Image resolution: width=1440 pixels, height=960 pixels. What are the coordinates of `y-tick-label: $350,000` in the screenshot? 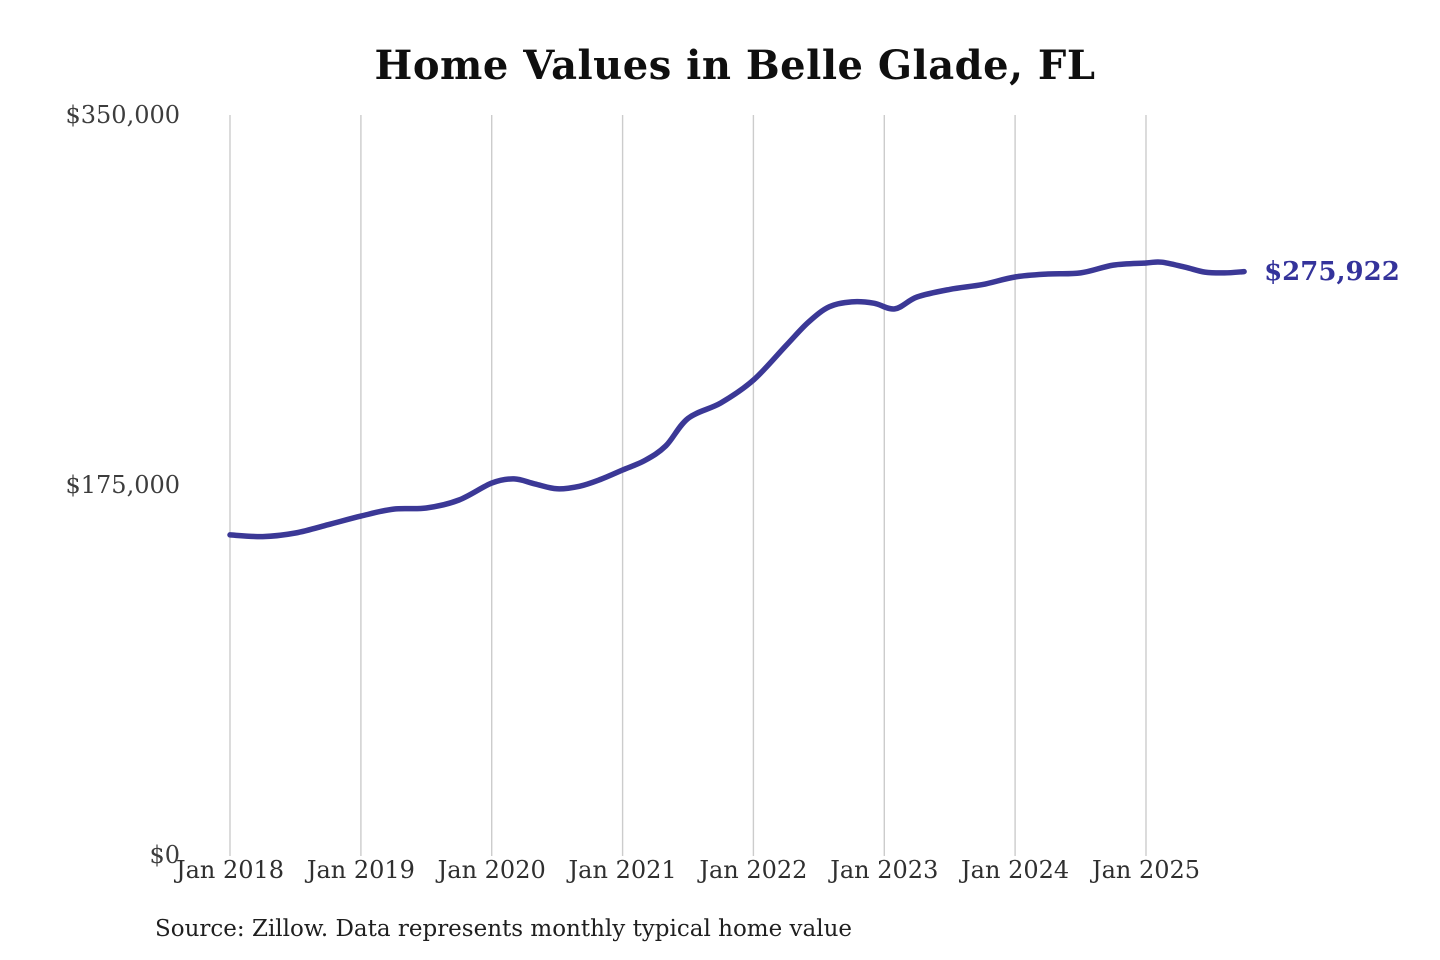 It's located at (122, 115).